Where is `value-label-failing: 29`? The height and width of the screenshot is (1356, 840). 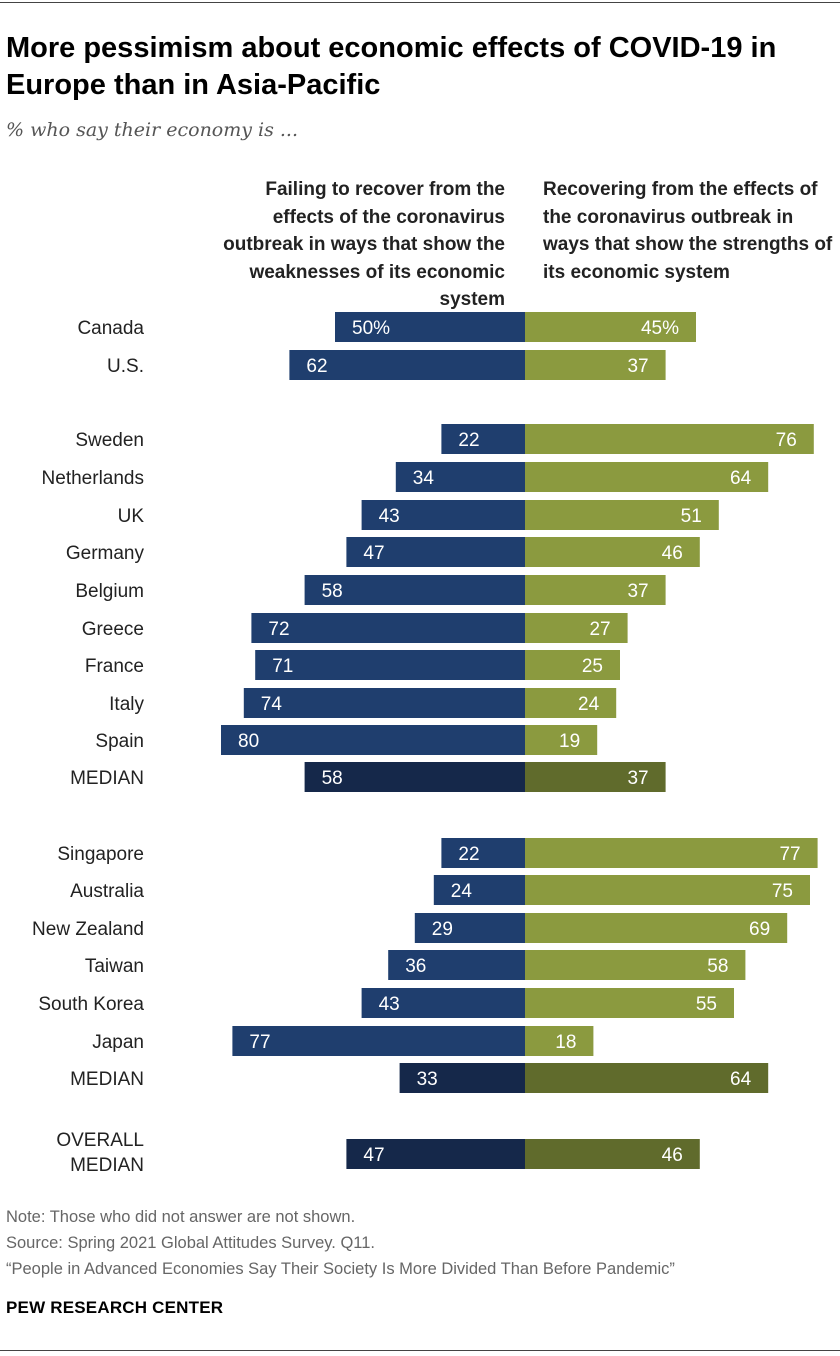
value-label-failing: 29 is located at coordinates (442, 929).